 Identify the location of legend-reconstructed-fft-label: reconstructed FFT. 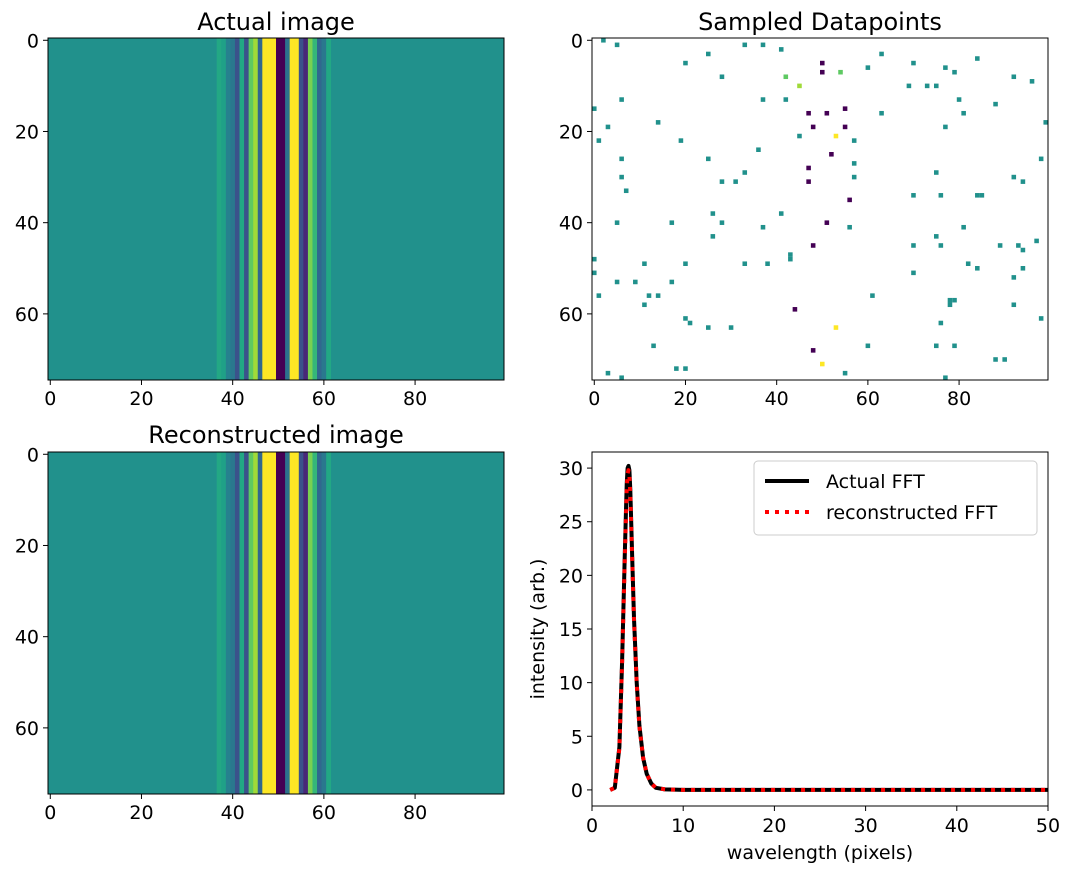
(912, 513).